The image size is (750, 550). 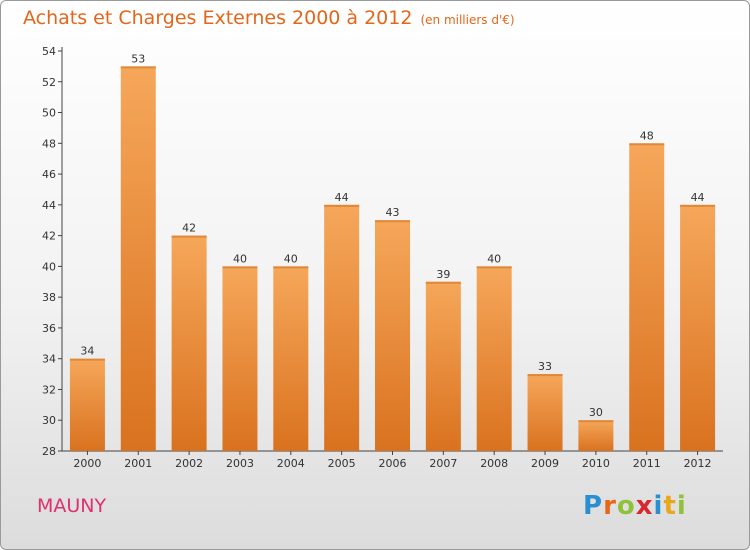 What do you see at coordinates (49, 328) in the screenshot?
I see `y-tick-label: 36` at bounding box center [49, 328].